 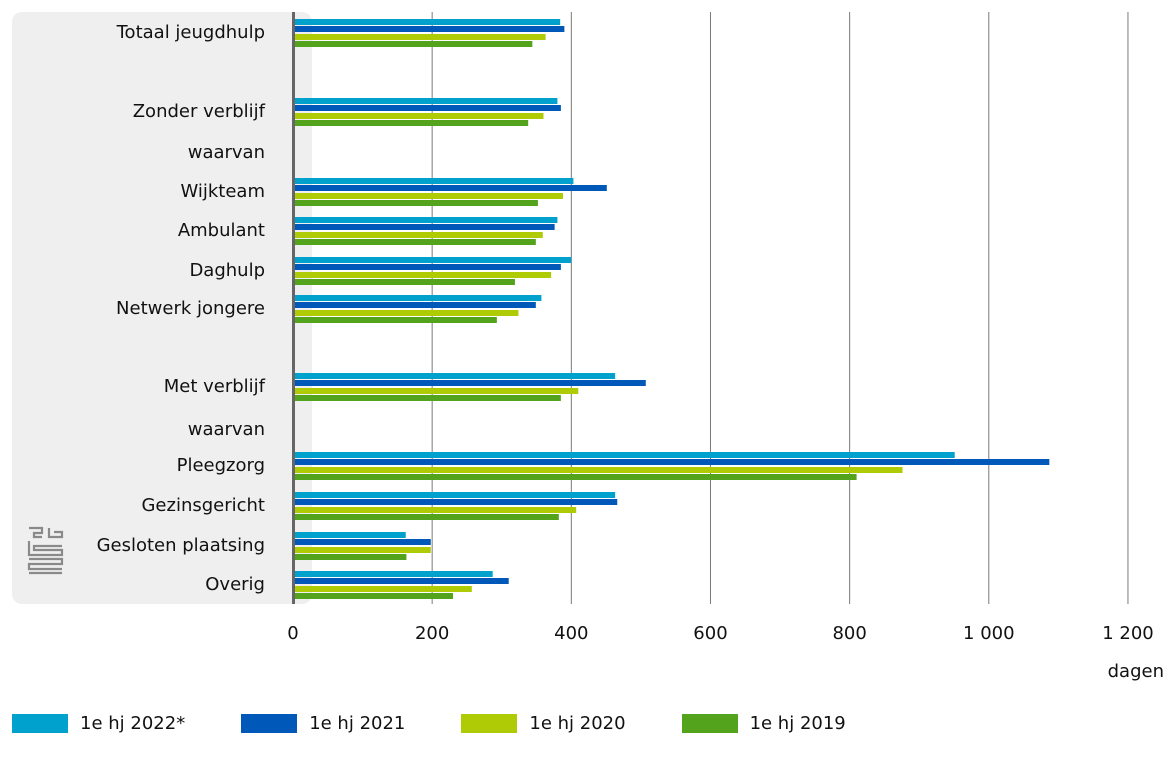 I want to click on legend-label: 1e hj 2020, so click(x=577, y=723).